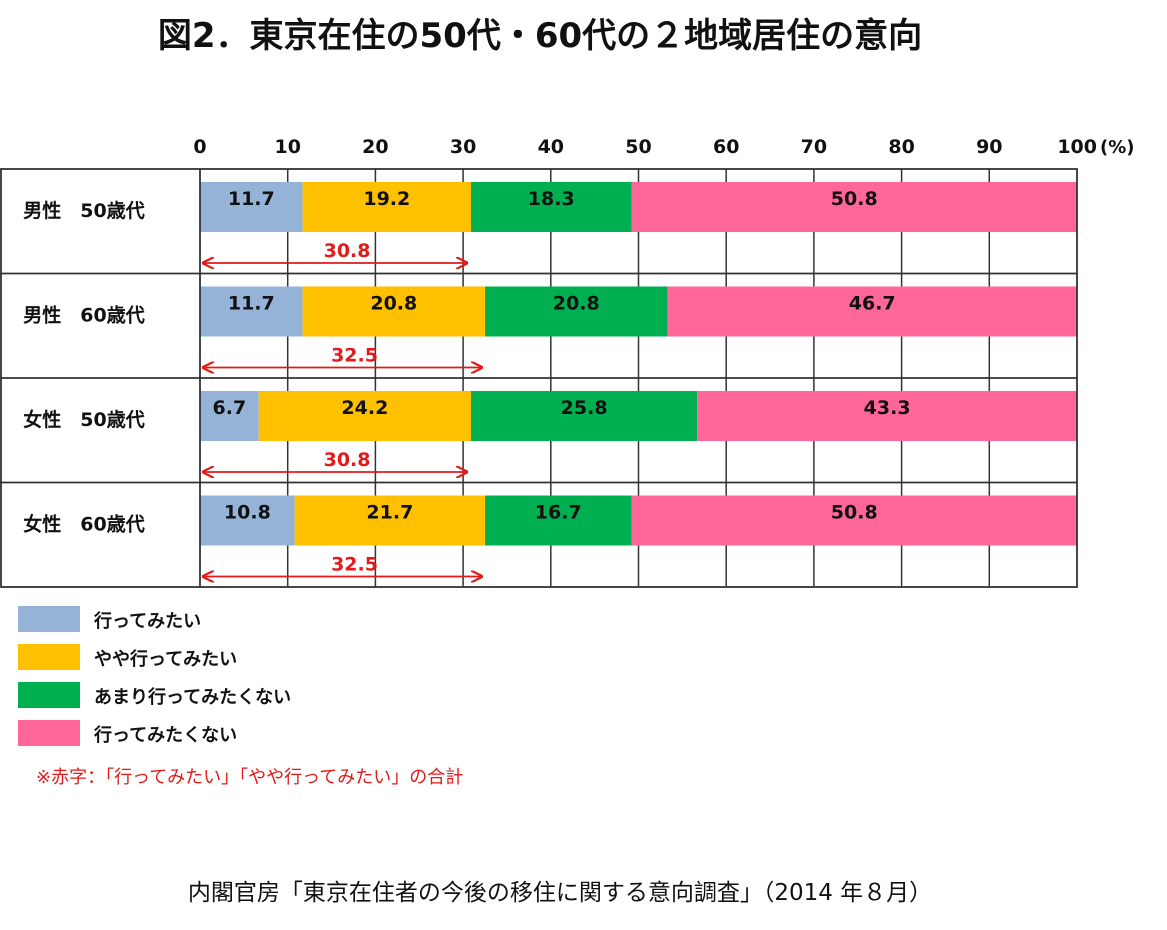  Describe the element at coordinates (148, 621) in the screenshot. I see `legend-label: 行ってみたい` at that location.